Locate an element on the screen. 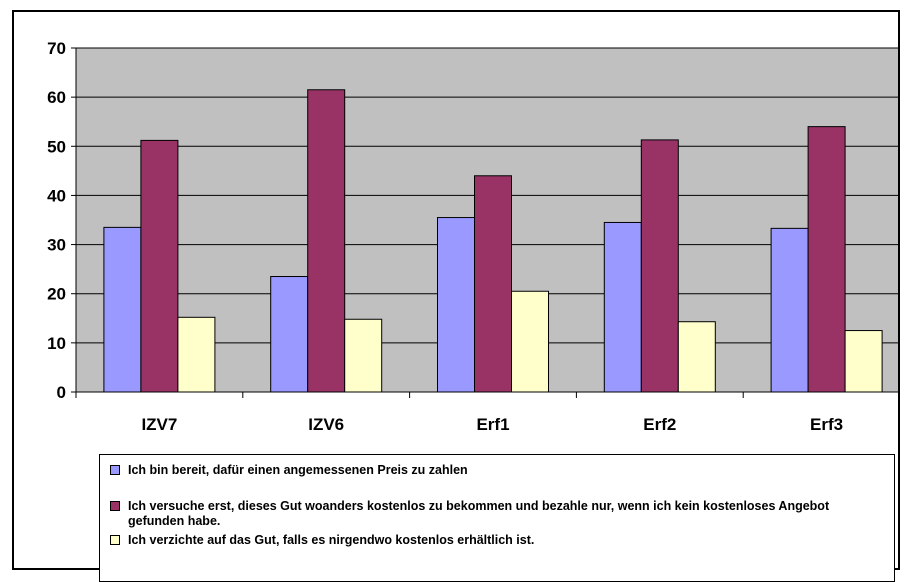 This screenshot has height=582, width=907. y-tick-label: 10 is located at coordinates (56, 343).